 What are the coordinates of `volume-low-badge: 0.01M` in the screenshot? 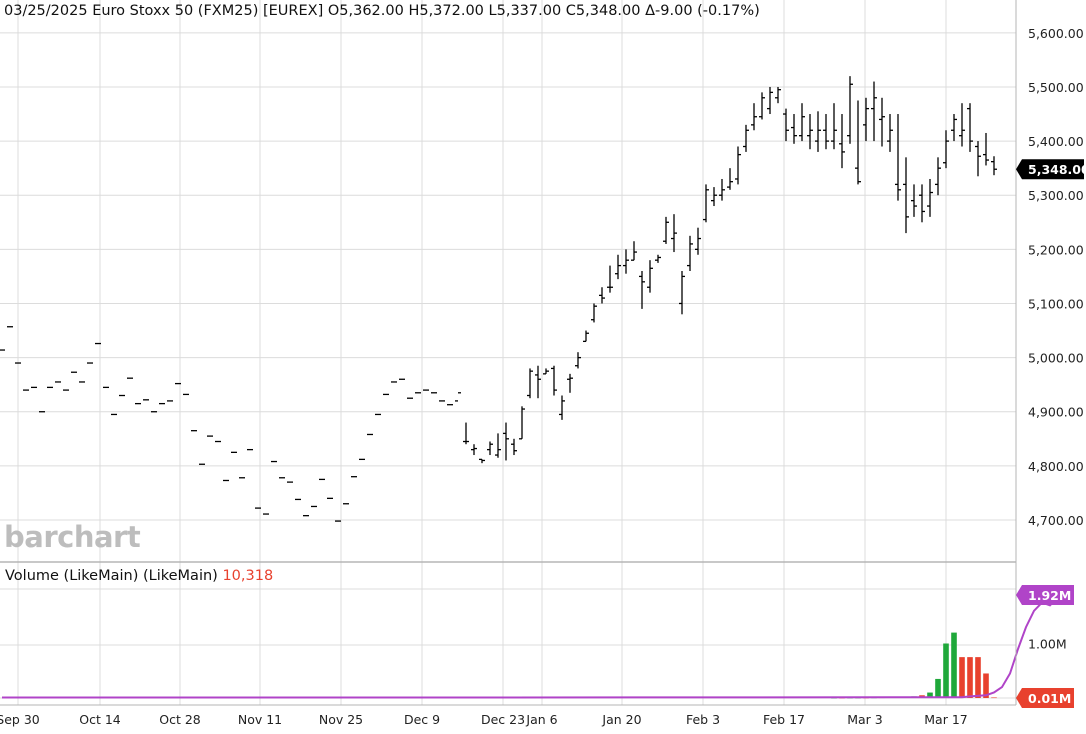 It's located at (1045, 698).